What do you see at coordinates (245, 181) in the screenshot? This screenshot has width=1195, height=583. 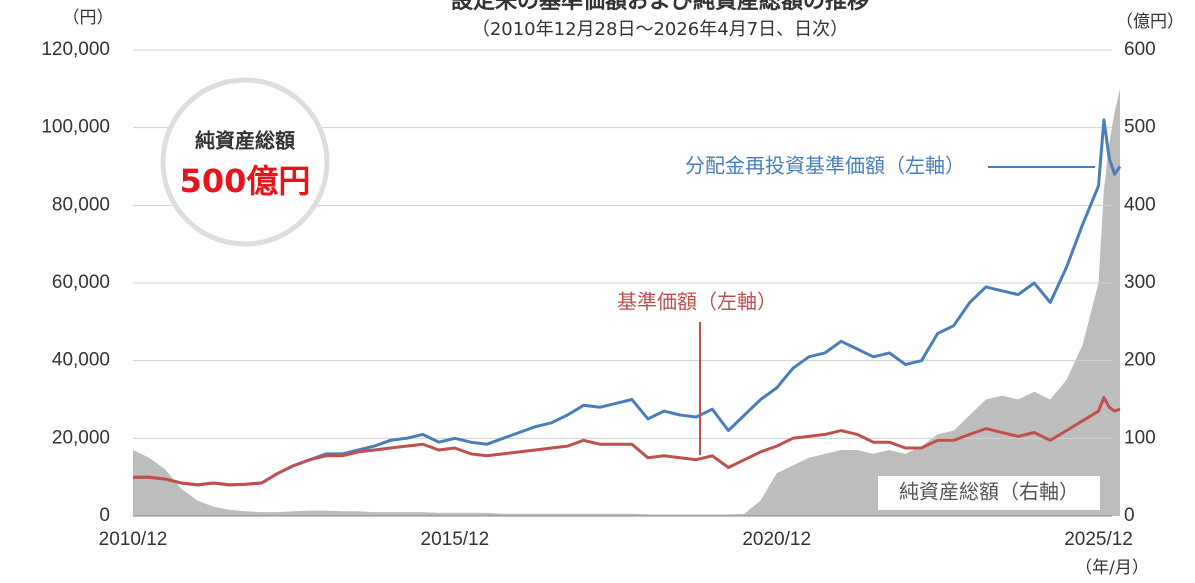 I see `badge-value: 500億円` at bounding box center [245, 181].